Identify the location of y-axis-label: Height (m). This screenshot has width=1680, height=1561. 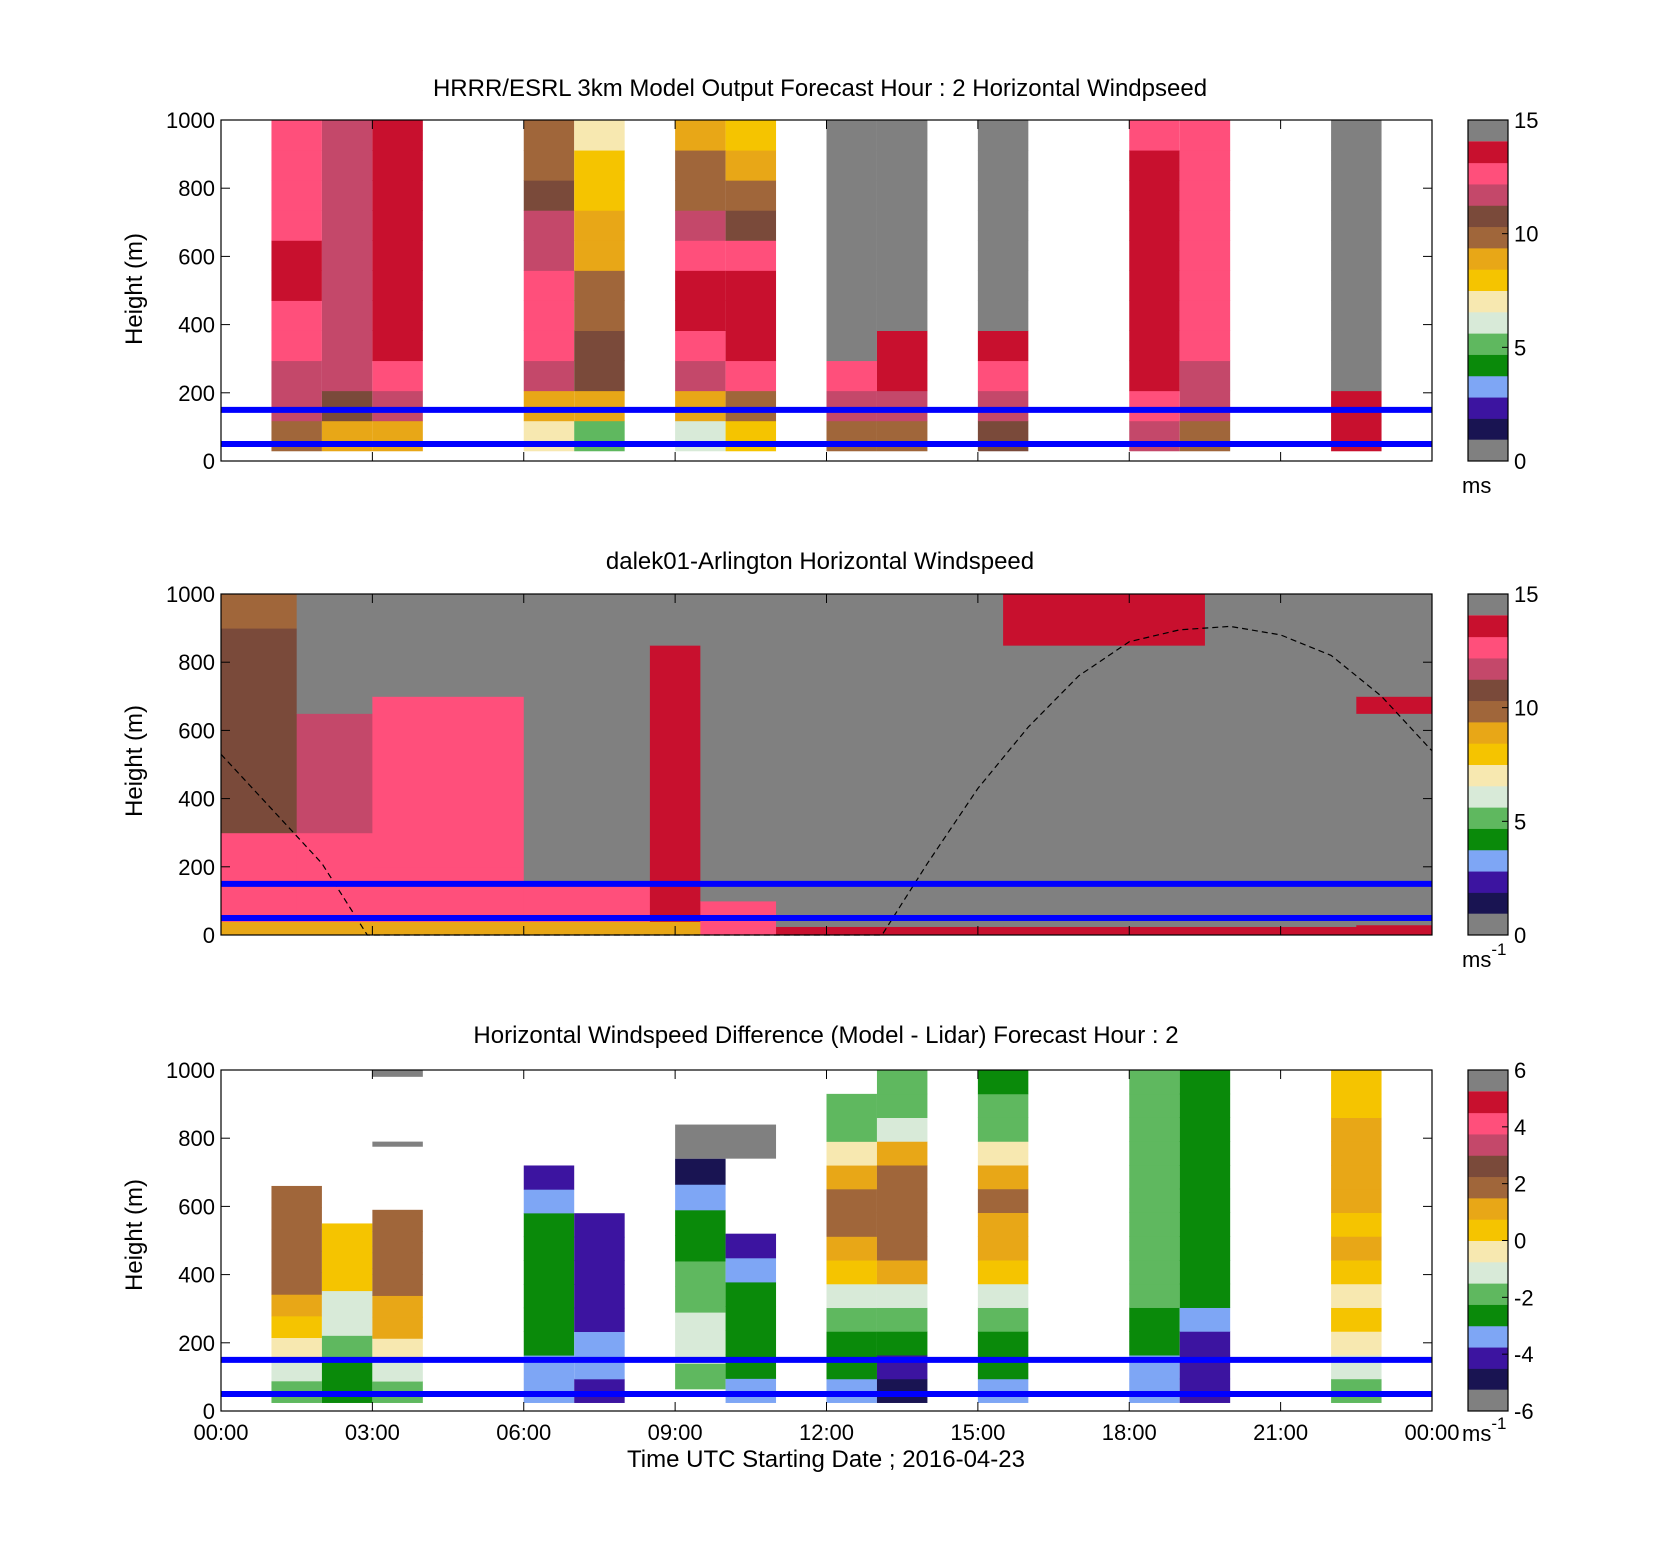
(134, 761).